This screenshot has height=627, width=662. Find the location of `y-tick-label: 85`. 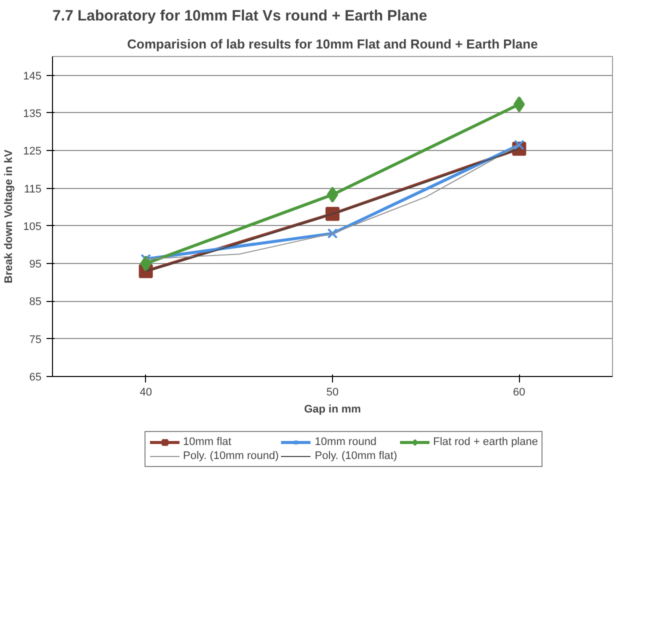

y-tick-label: 85 is located at coordinates (35, 302).